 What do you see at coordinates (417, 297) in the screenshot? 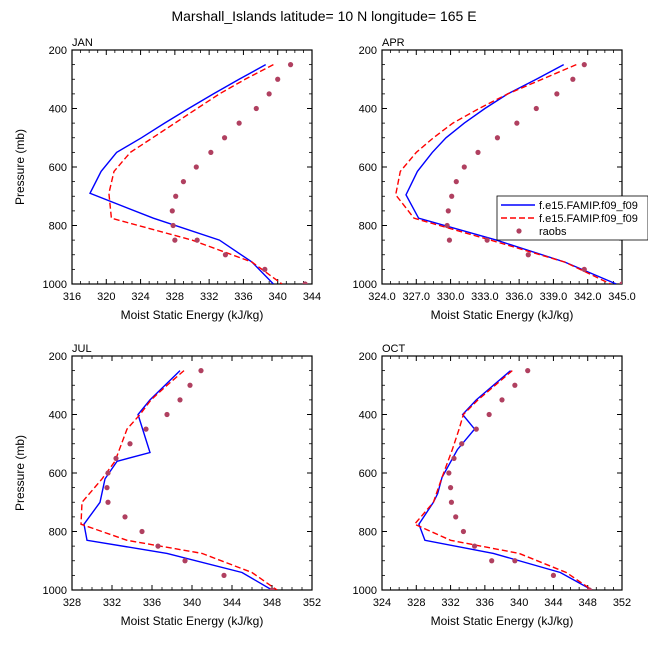
I see `x-tick-label: 327.0` at bounding box center [417, 297].